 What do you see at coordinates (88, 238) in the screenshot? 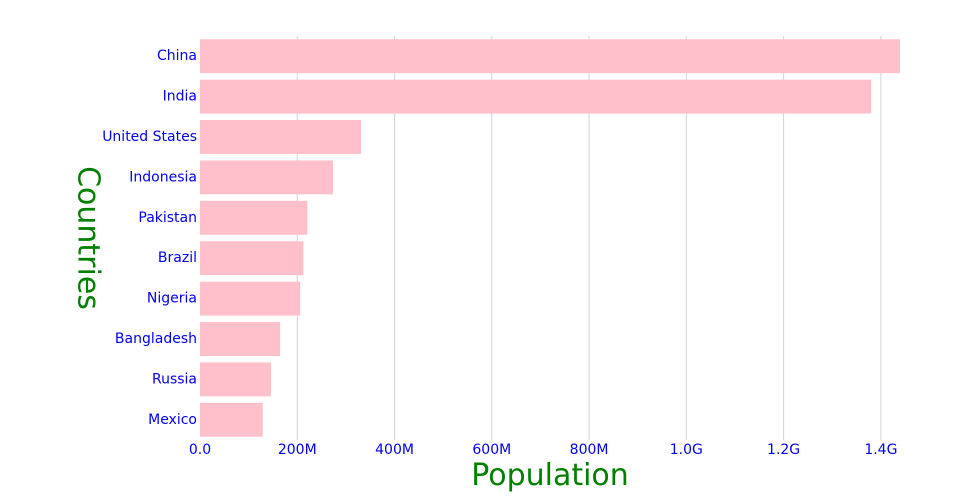
I see `y-axis-title: Countries` at bounding box center [88, 238].